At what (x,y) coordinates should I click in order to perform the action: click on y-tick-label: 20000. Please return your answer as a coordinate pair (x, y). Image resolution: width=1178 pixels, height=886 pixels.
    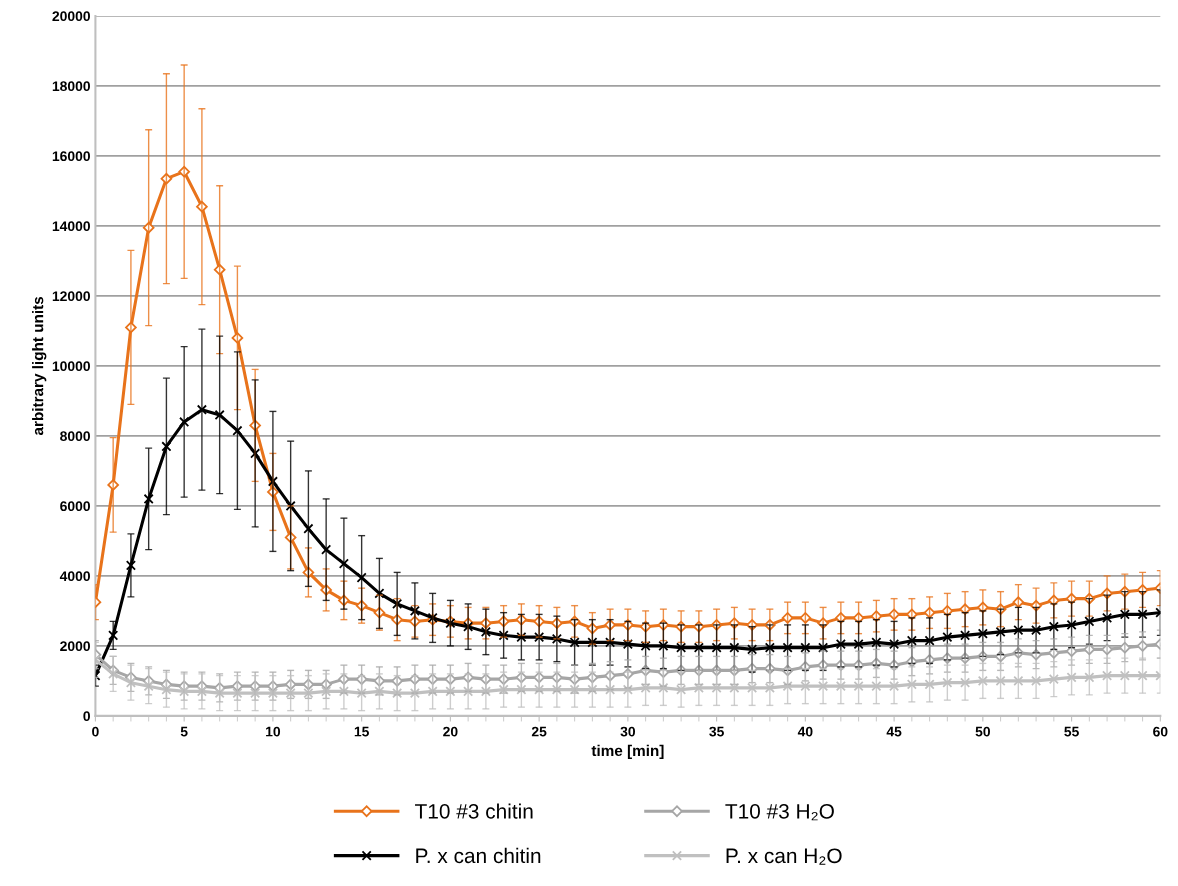
    Looking at the image, I should click on (71, 16).